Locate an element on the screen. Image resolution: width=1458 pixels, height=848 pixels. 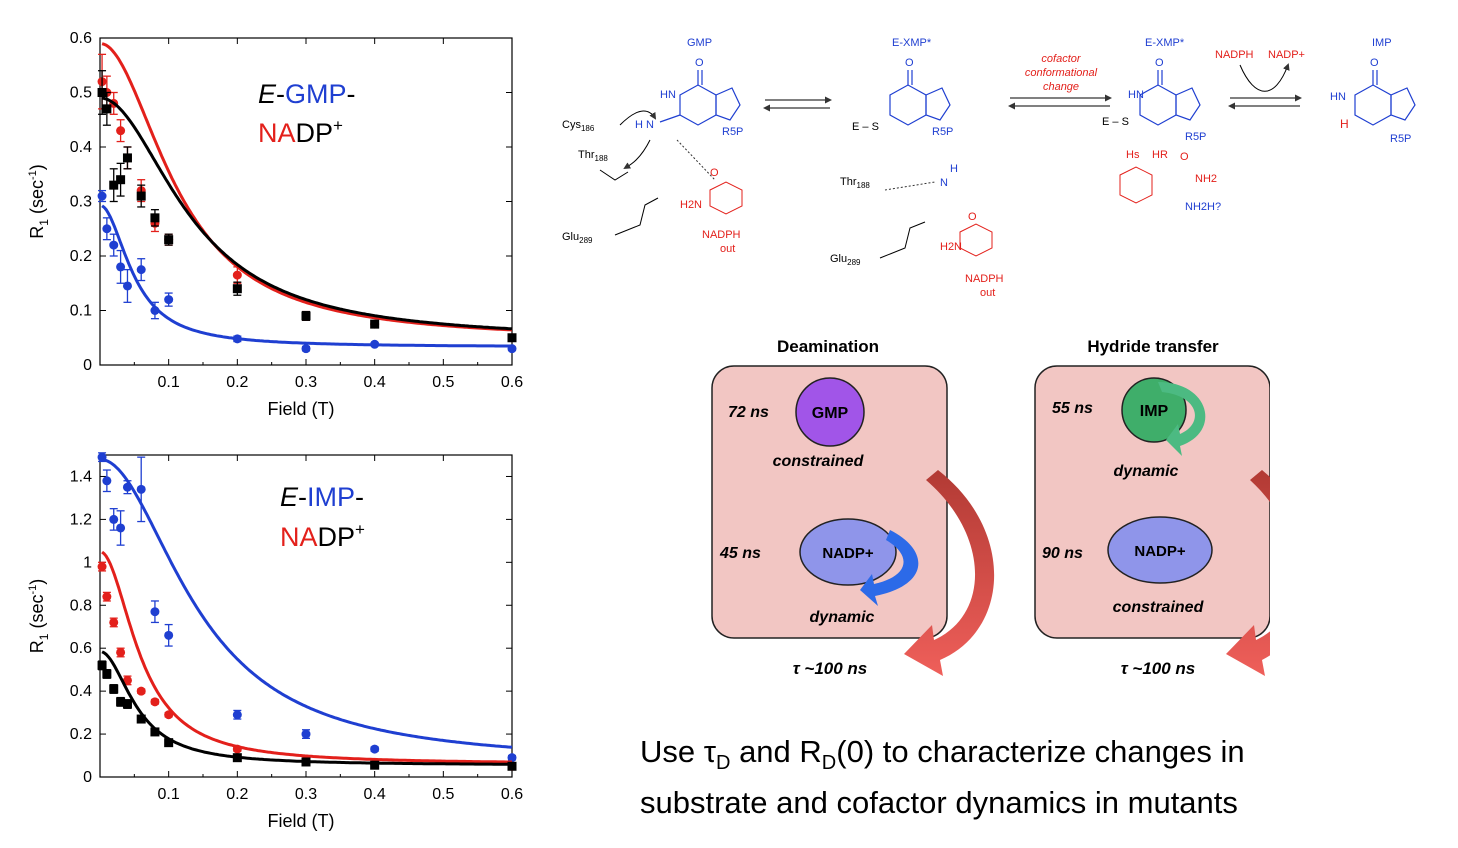
svg-text: H2N is located at coordinates (951, 247).